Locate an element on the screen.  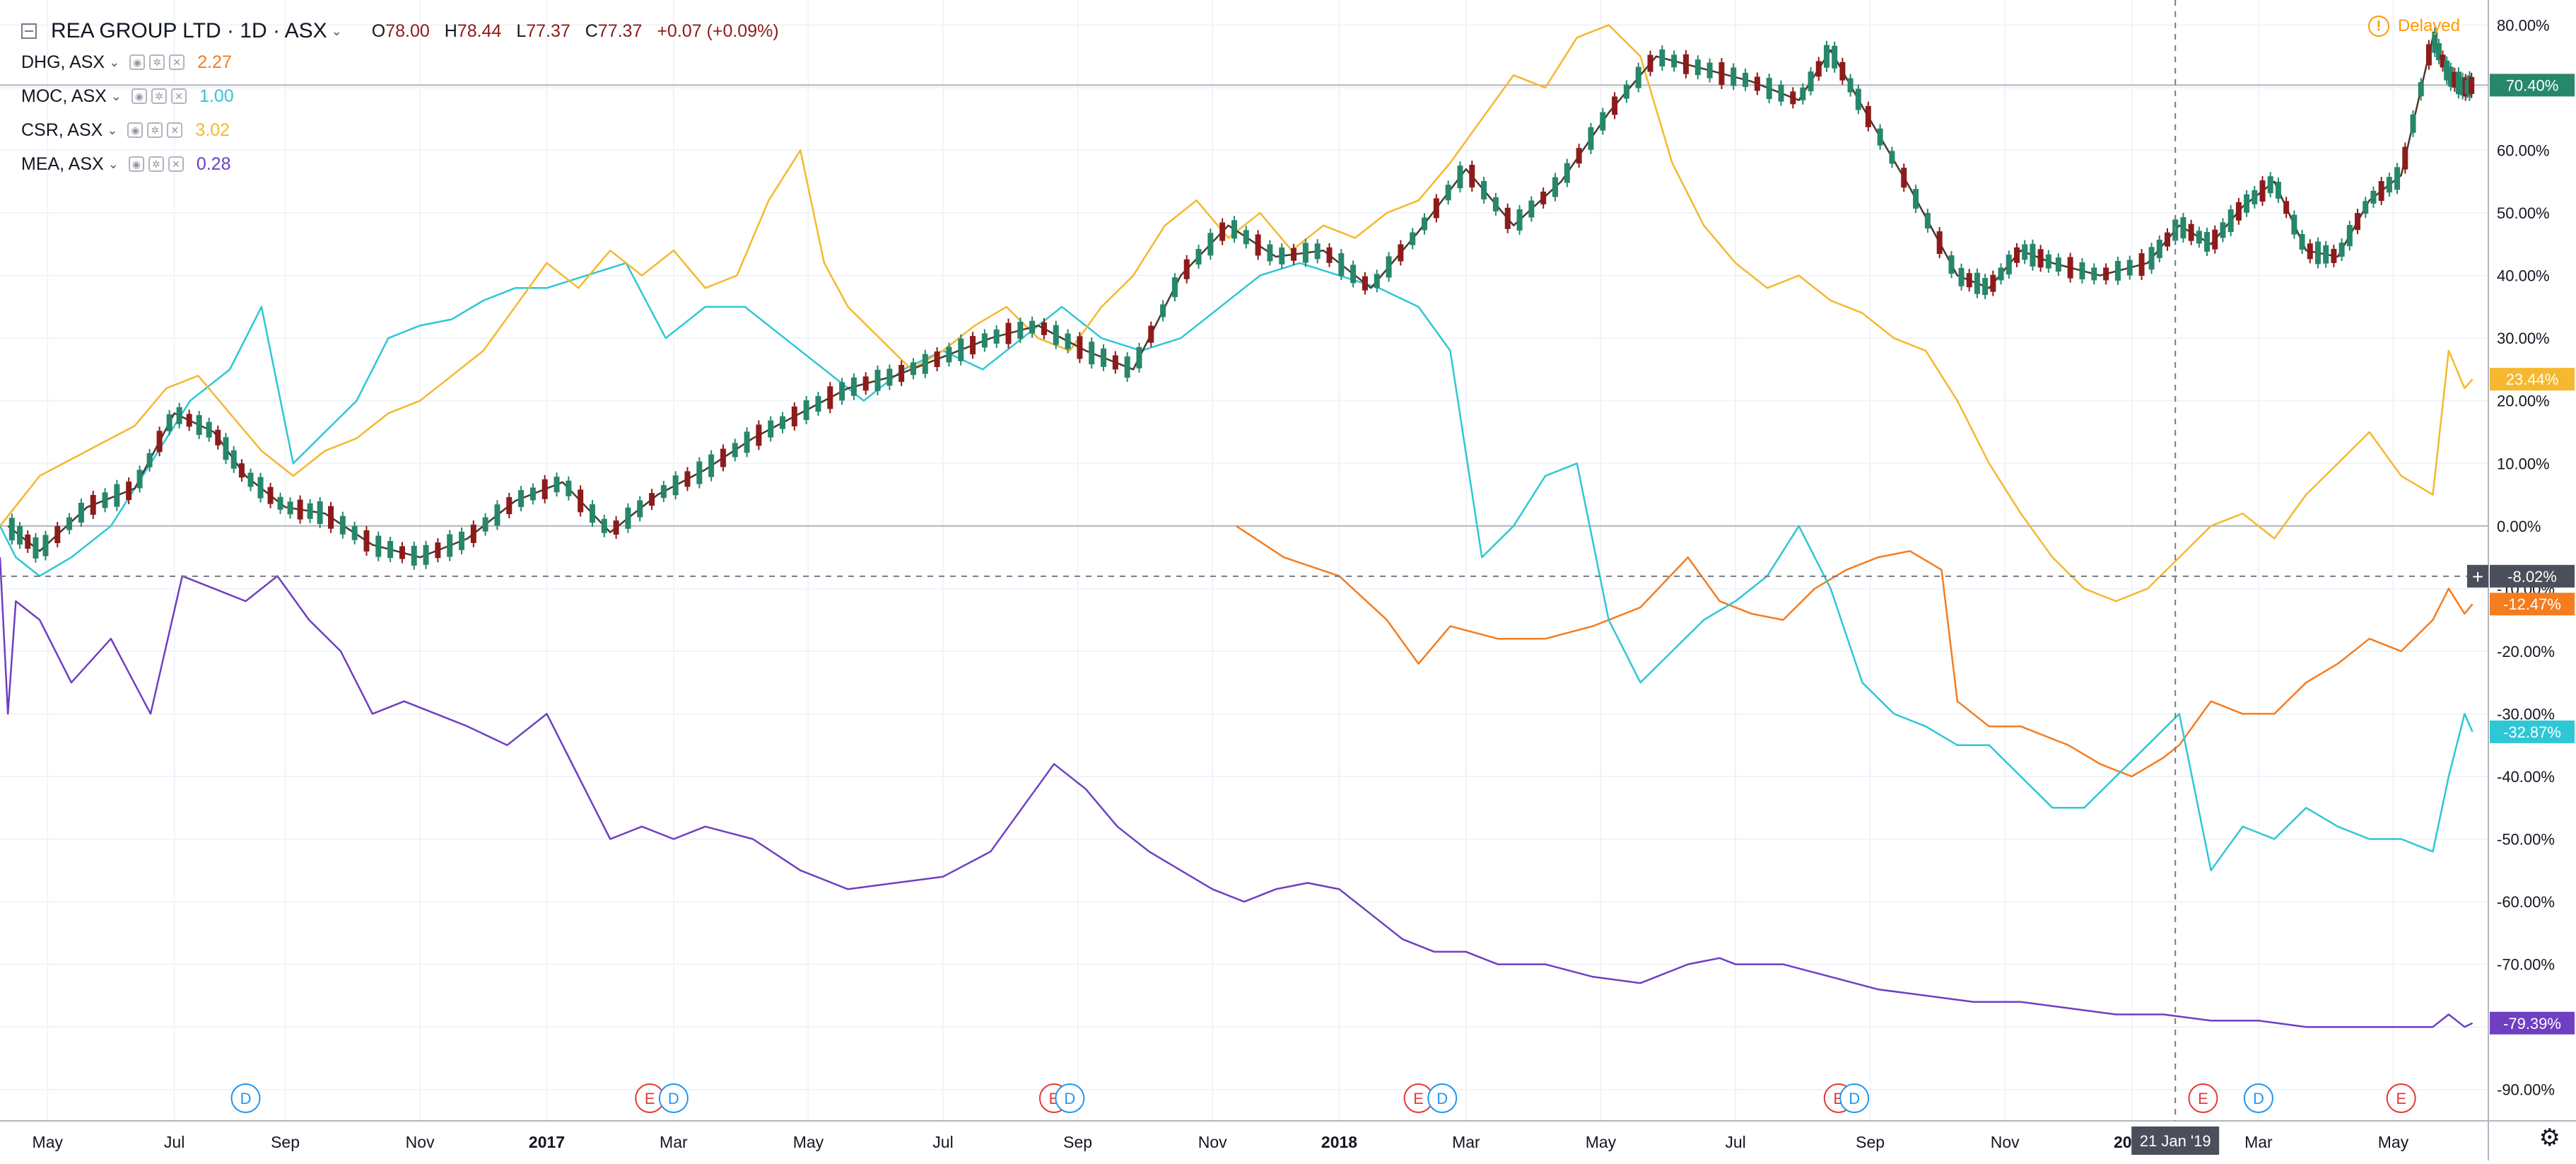
legend-value: 3.02 is located at coordinates (212, 130).